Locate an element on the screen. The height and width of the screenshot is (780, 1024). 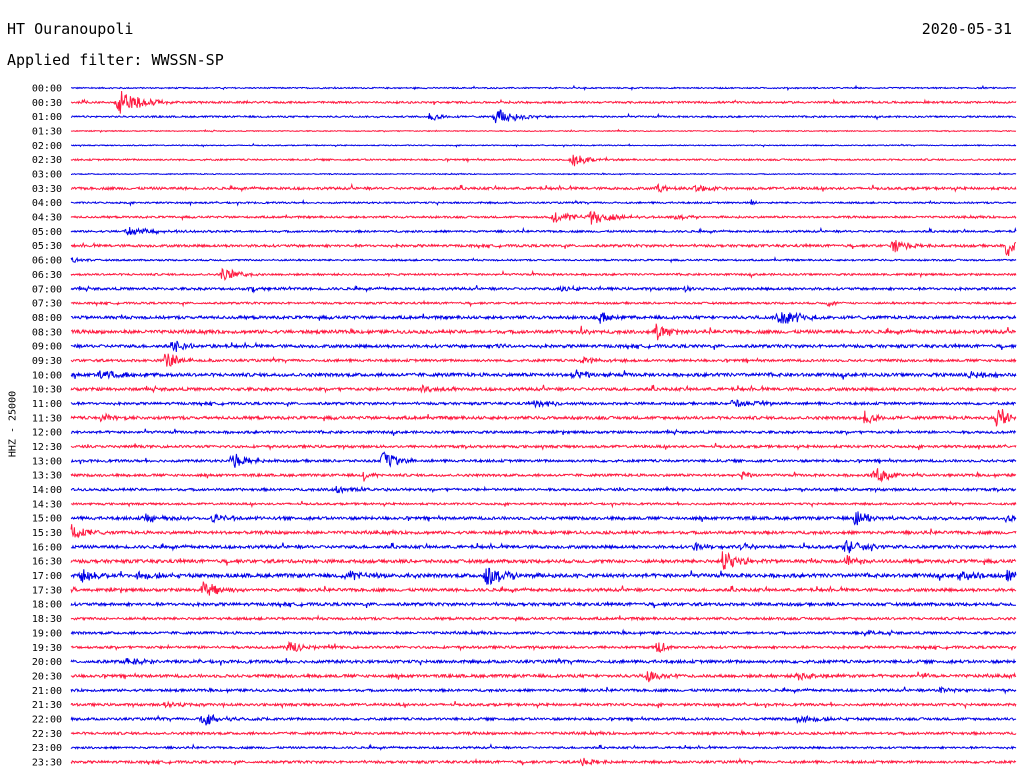
row-label: 17:30 is located at coordinates (47, 590).